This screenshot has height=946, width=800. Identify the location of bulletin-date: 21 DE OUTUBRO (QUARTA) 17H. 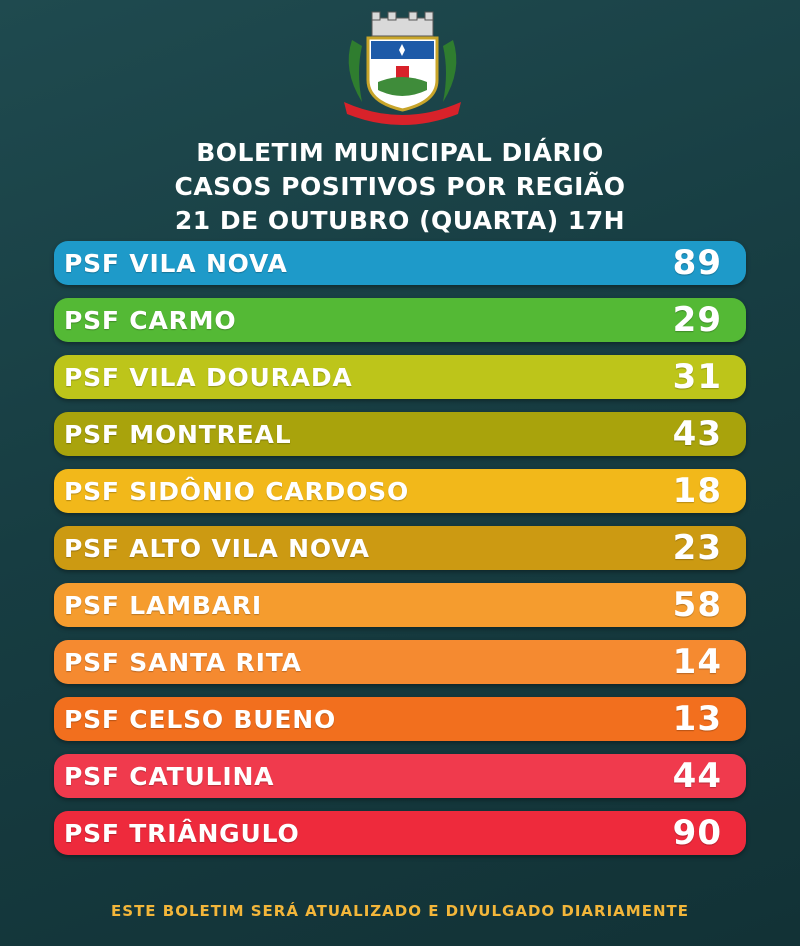
(400, 220).